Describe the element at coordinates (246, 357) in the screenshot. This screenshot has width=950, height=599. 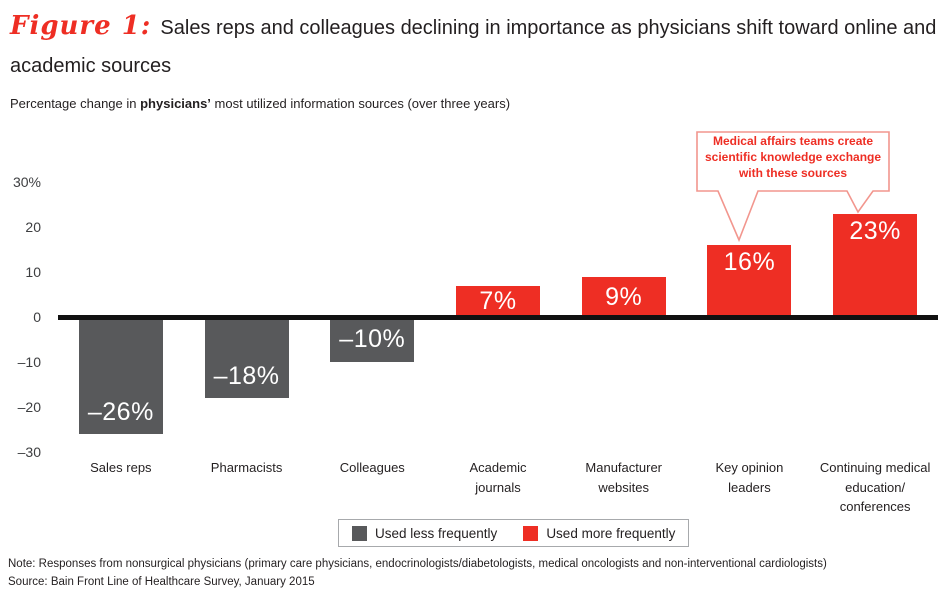
I see `bar: –18%` at that location.